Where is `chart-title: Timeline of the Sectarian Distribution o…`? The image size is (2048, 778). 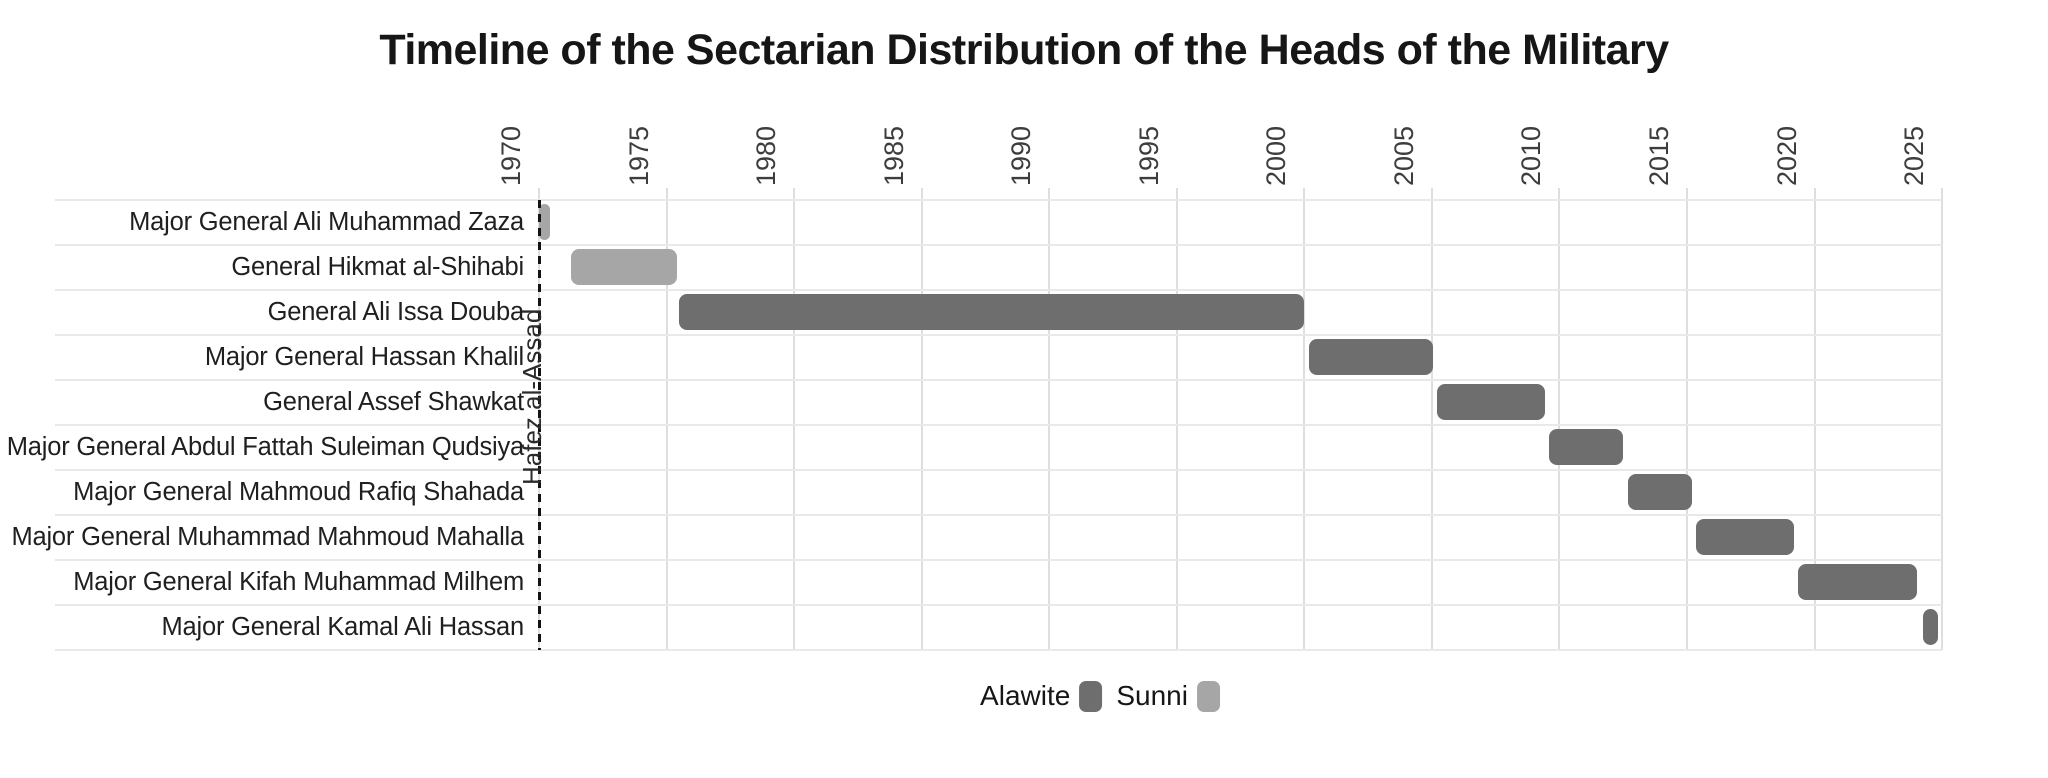
chart-title: Timeline of the Sectarian Distribution o… is located at coordinates (1024, 50).